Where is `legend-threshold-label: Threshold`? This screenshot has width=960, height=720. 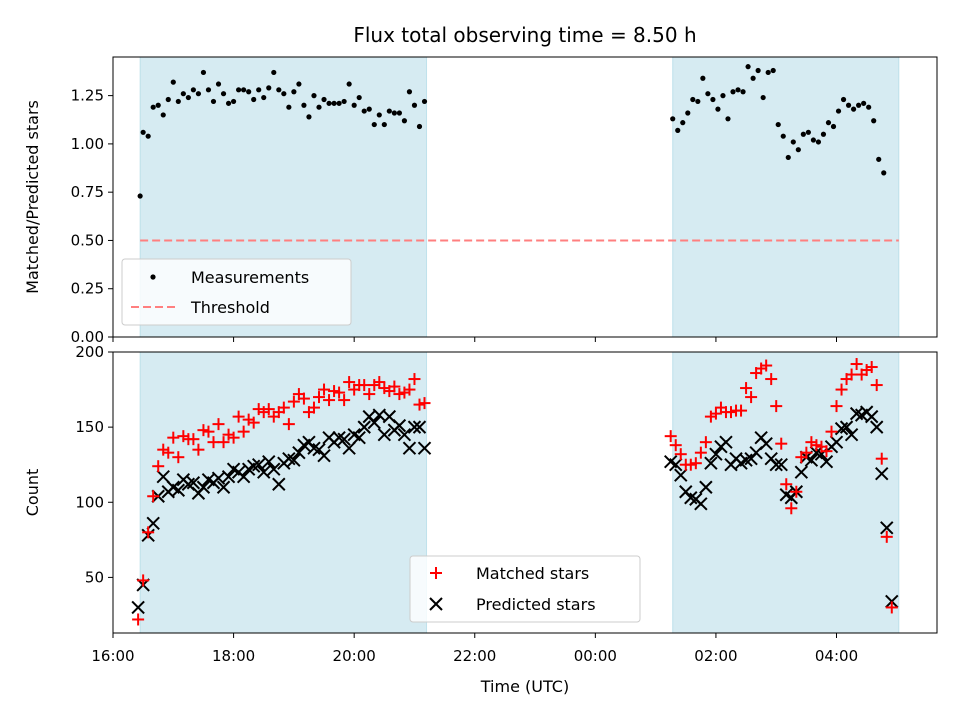 legend-threshold-label: Threshold is located at coordinates (230, 307).